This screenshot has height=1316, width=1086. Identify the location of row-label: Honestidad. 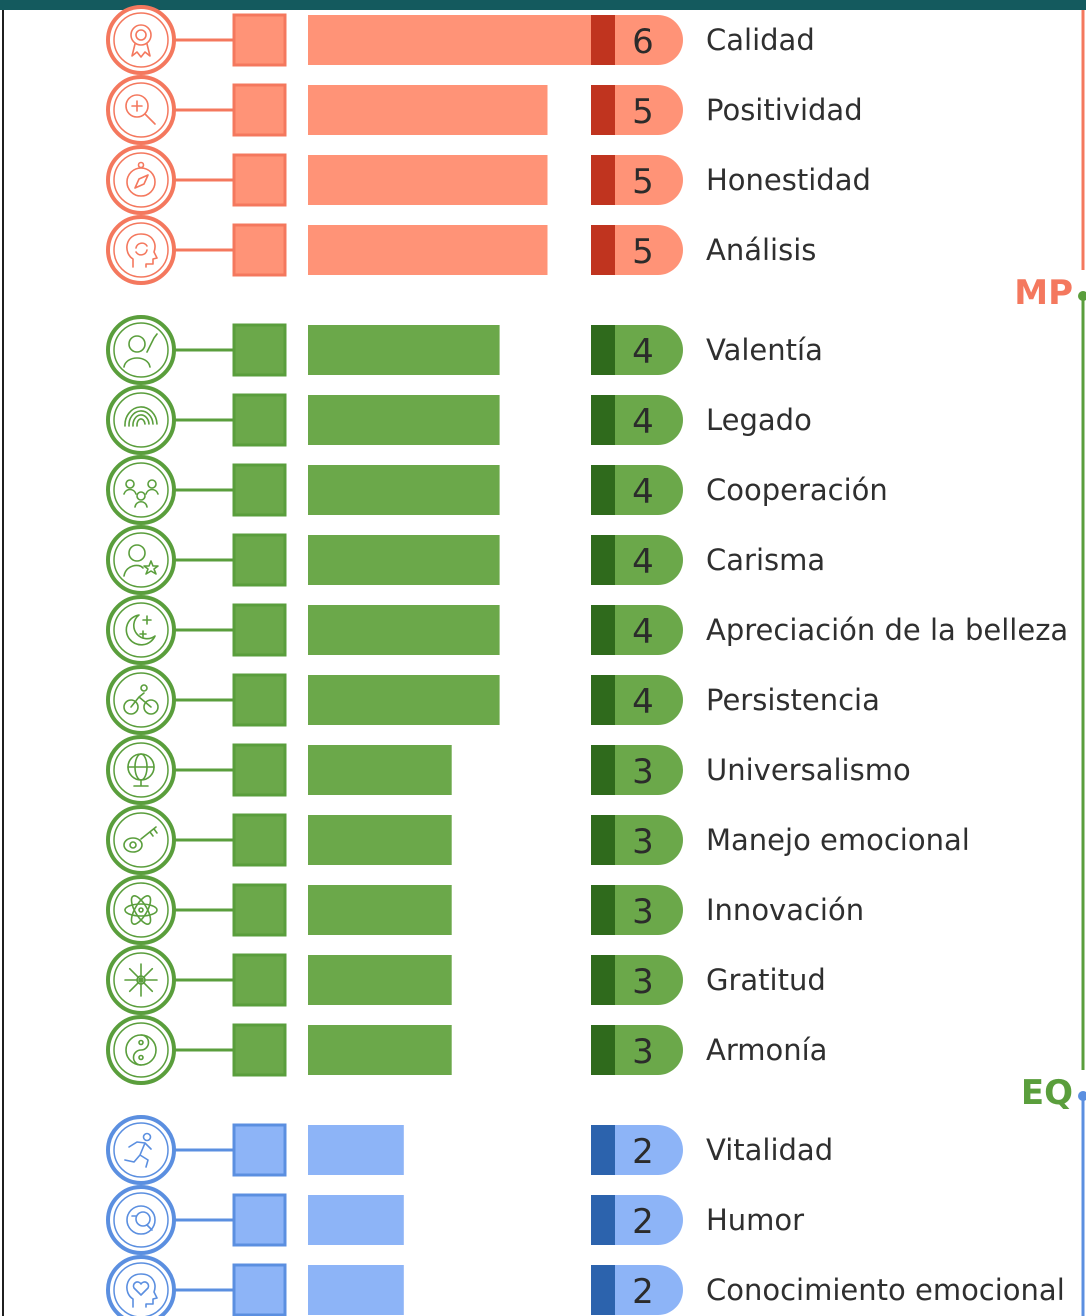
(788, 180).